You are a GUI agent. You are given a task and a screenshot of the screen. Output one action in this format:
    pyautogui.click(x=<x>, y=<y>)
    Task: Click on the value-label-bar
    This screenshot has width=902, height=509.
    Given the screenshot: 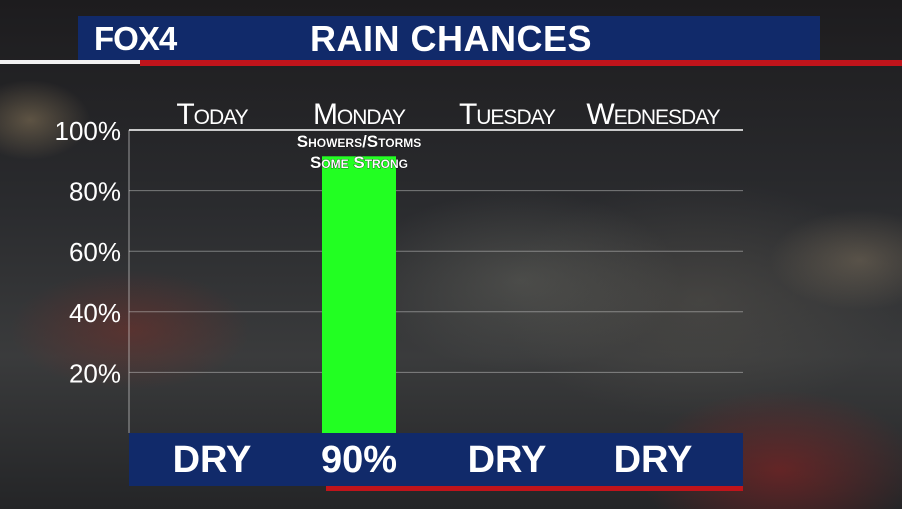 What is the action you would take?
    pyautogui.click(x=436, y=459)
    